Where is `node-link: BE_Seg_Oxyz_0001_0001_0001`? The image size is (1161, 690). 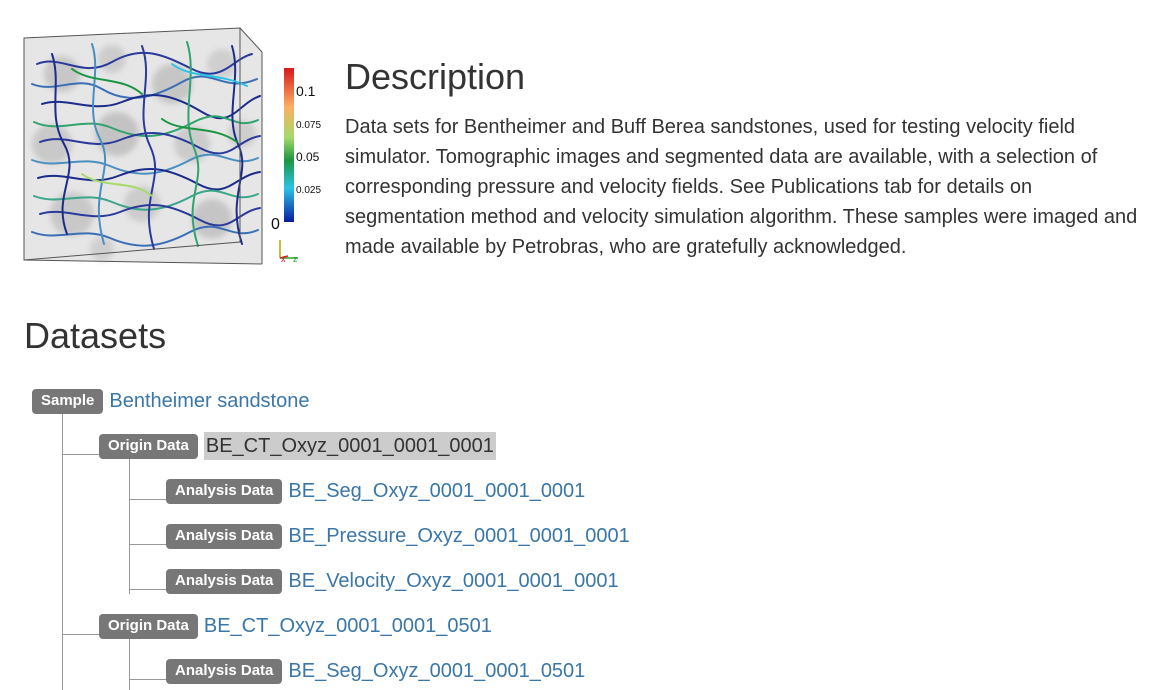 node-link: BE_Seg_Oxyz_0001_0001_0001 is located at coordinates (437, 491).